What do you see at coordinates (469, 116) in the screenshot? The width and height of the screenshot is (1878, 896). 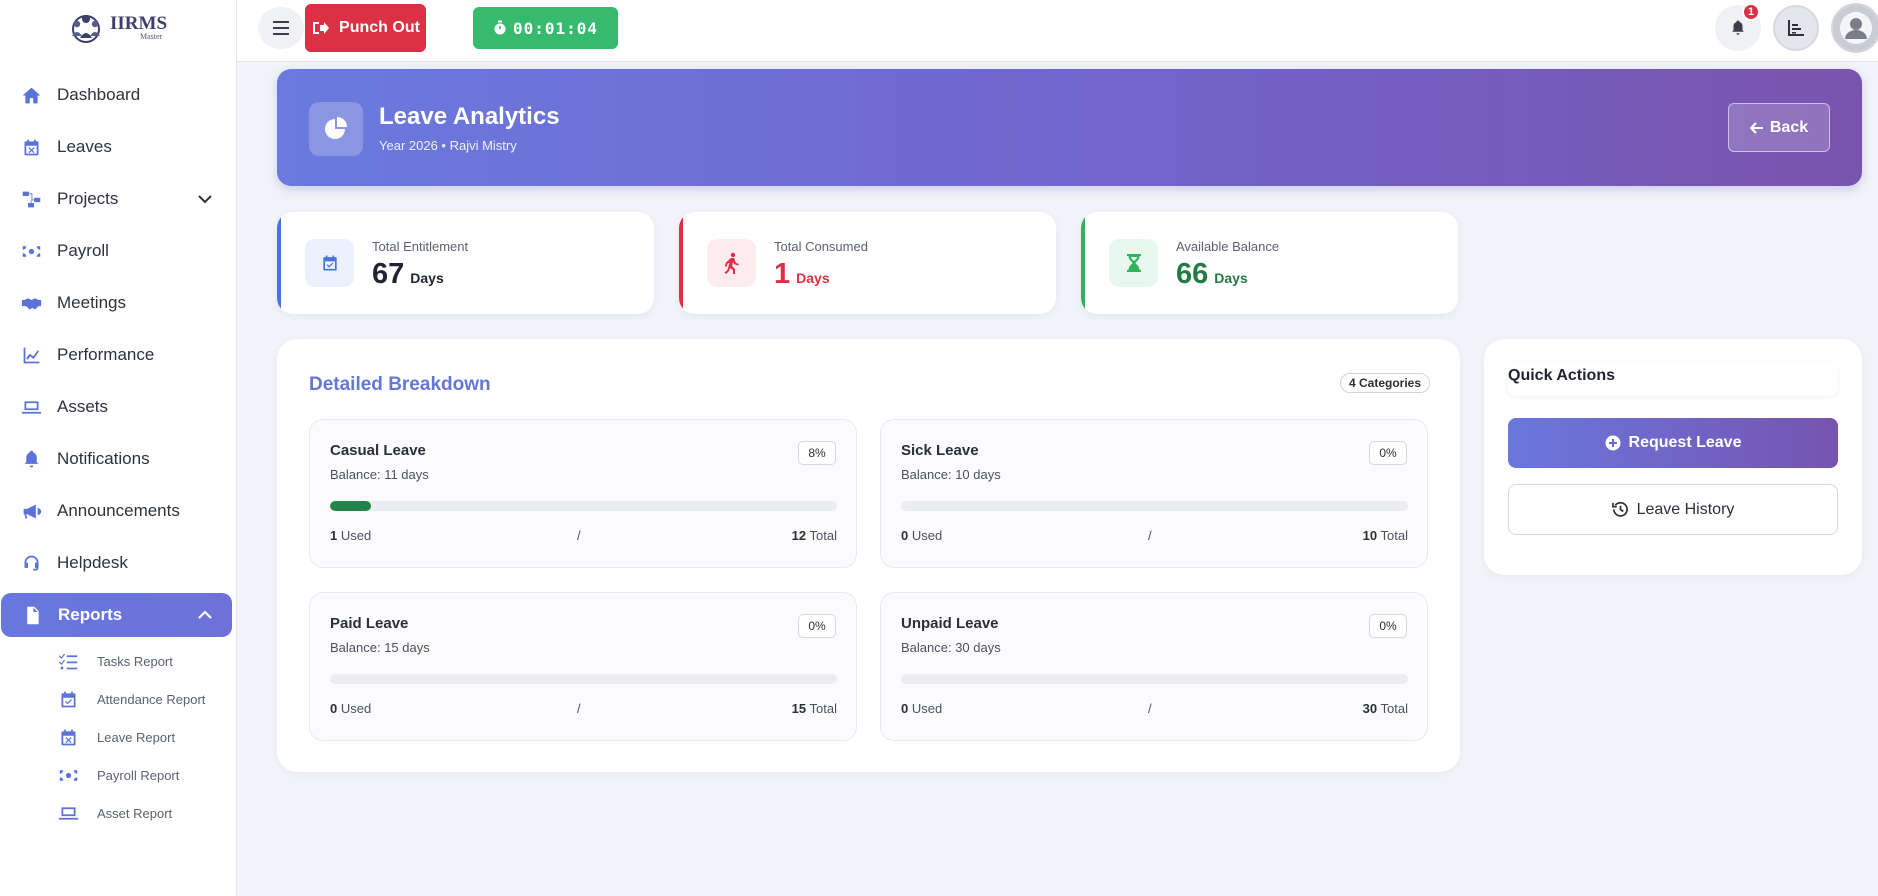 I see `page-title: Leave Analytics` at bounding box center [469, 116].